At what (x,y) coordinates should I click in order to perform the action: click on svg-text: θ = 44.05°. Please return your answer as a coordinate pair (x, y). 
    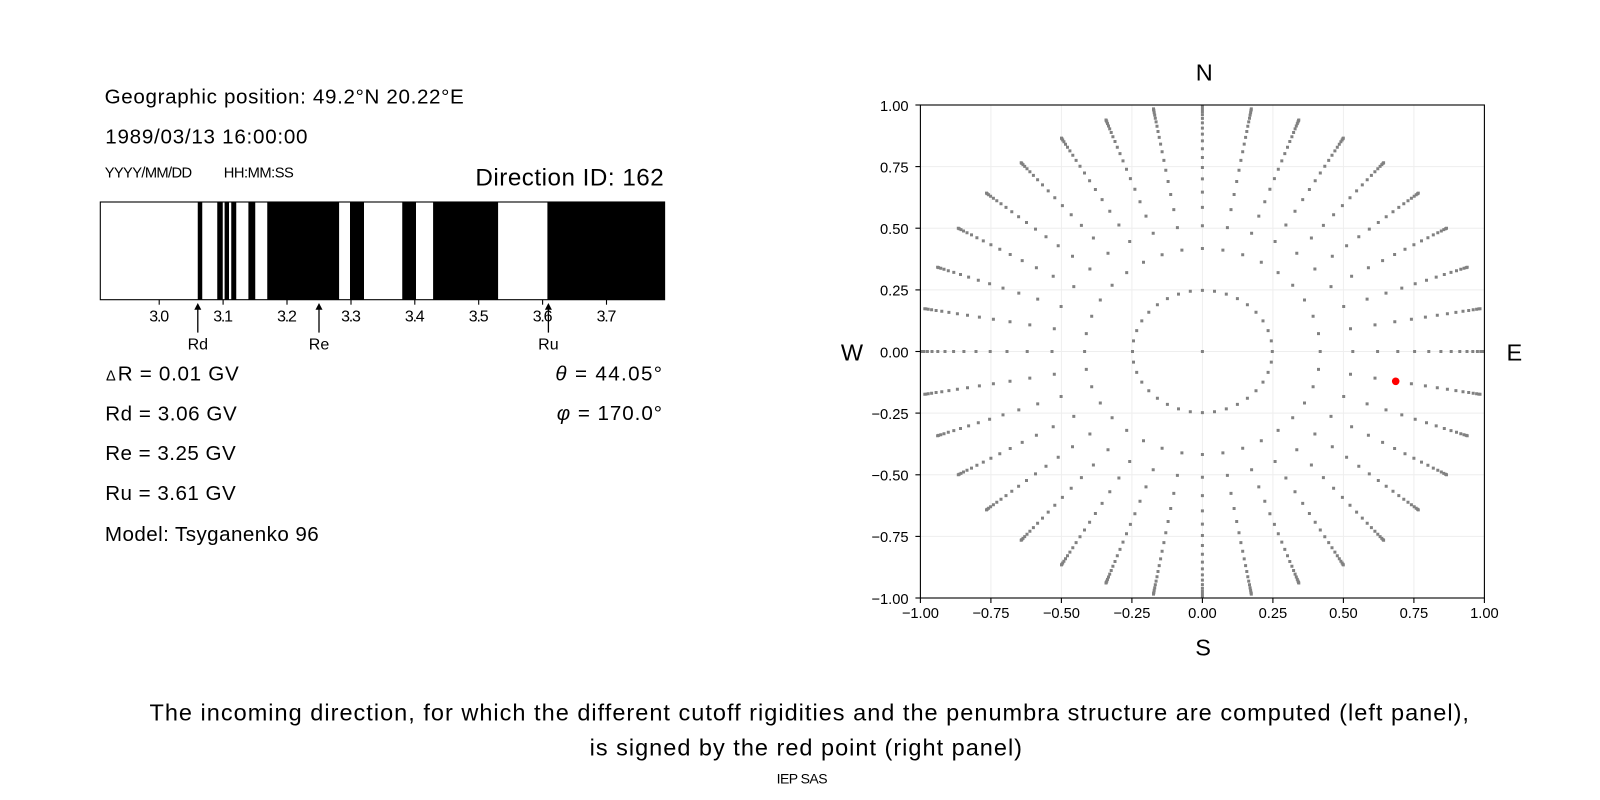
    Looking at the image, I should click on (608, 373).